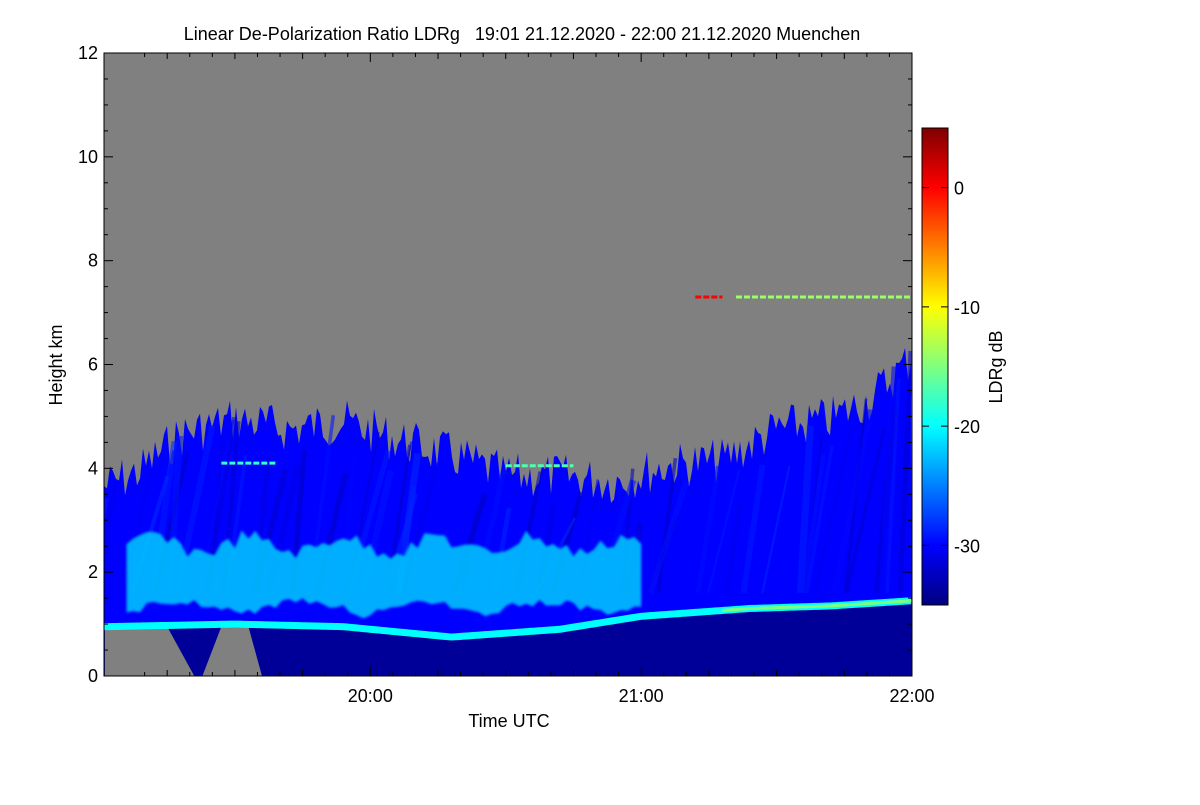 Image resolution: width=1200 pixels, height=805 pixels. Describe the element at coordinates (508, 721) in the screenshot. I see `x-axis-label: Time UTC` at that location.